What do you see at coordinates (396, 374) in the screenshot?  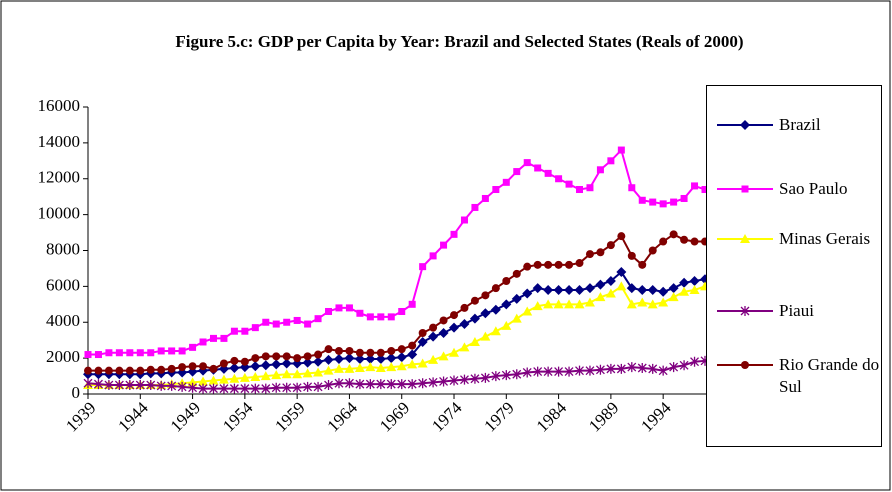 I see `series-line` at bounding box center [396, 374].